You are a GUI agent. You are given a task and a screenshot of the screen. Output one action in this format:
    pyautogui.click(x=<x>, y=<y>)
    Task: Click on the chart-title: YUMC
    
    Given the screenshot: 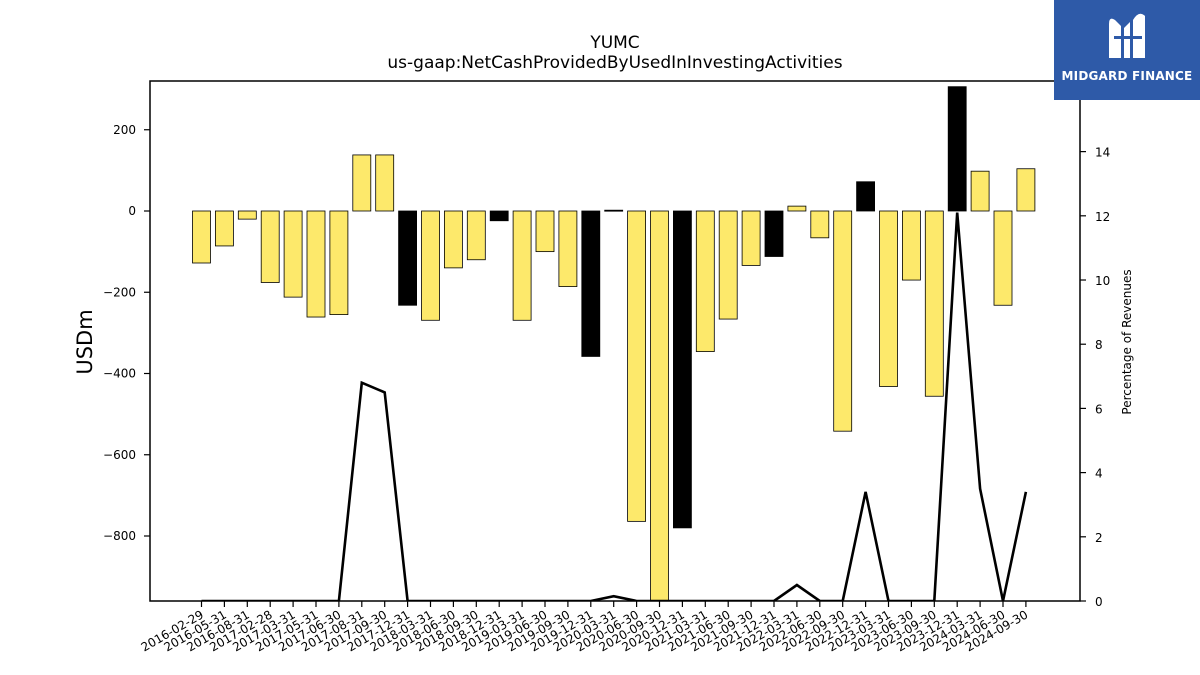 What is the action you would take?
    pyautogui.click(x=614, y=43)
    